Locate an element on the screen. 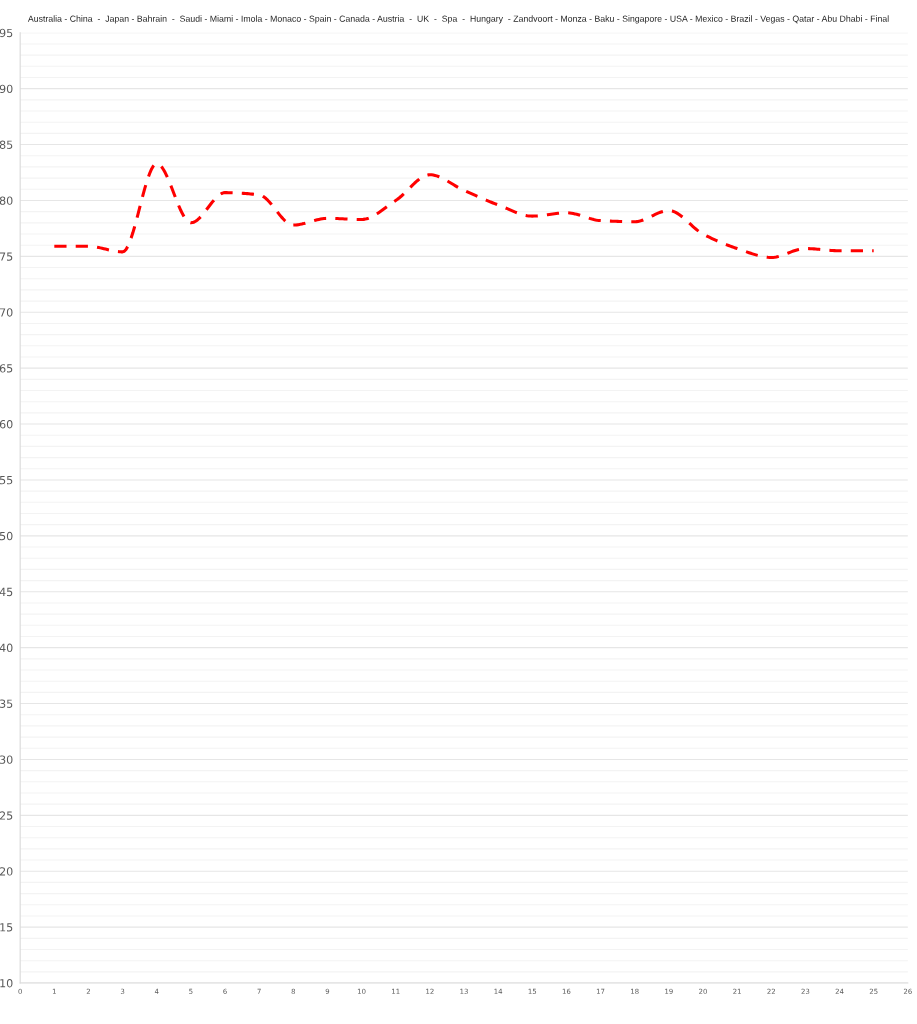 The height and width of the screenshot is (1024, 917). y-tick-label: 45 is located at coordinates (6, 592).